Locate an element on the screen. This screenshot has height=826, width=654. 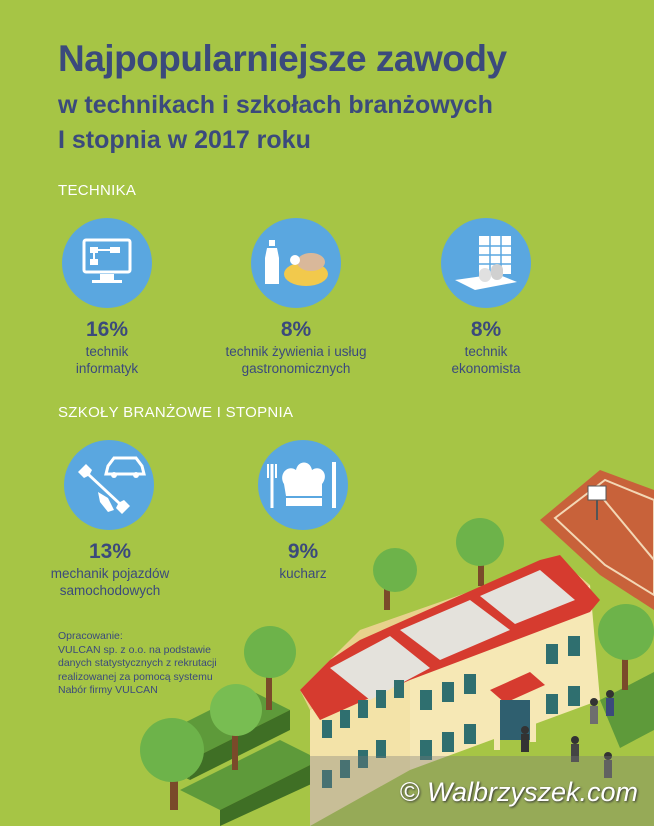
stat-label-line: samochodowych is located at coordinates (110, 590).